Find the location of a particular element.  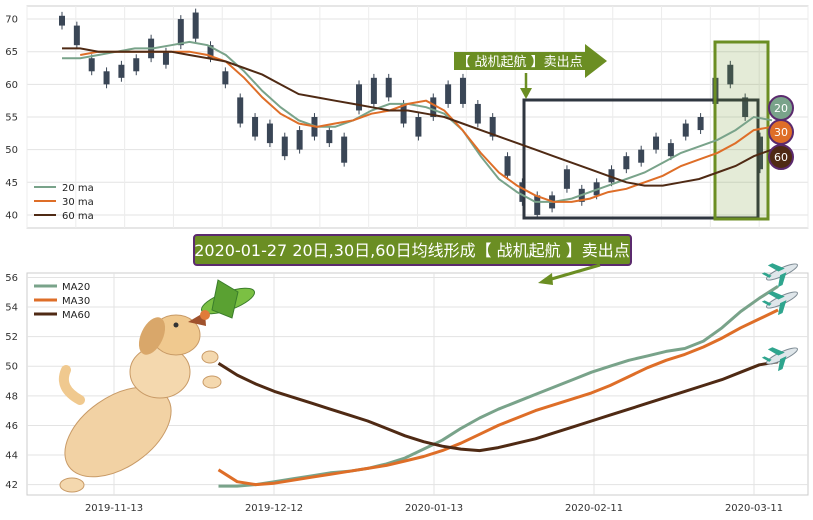

dog-tail is located at coordinates (71, 385).